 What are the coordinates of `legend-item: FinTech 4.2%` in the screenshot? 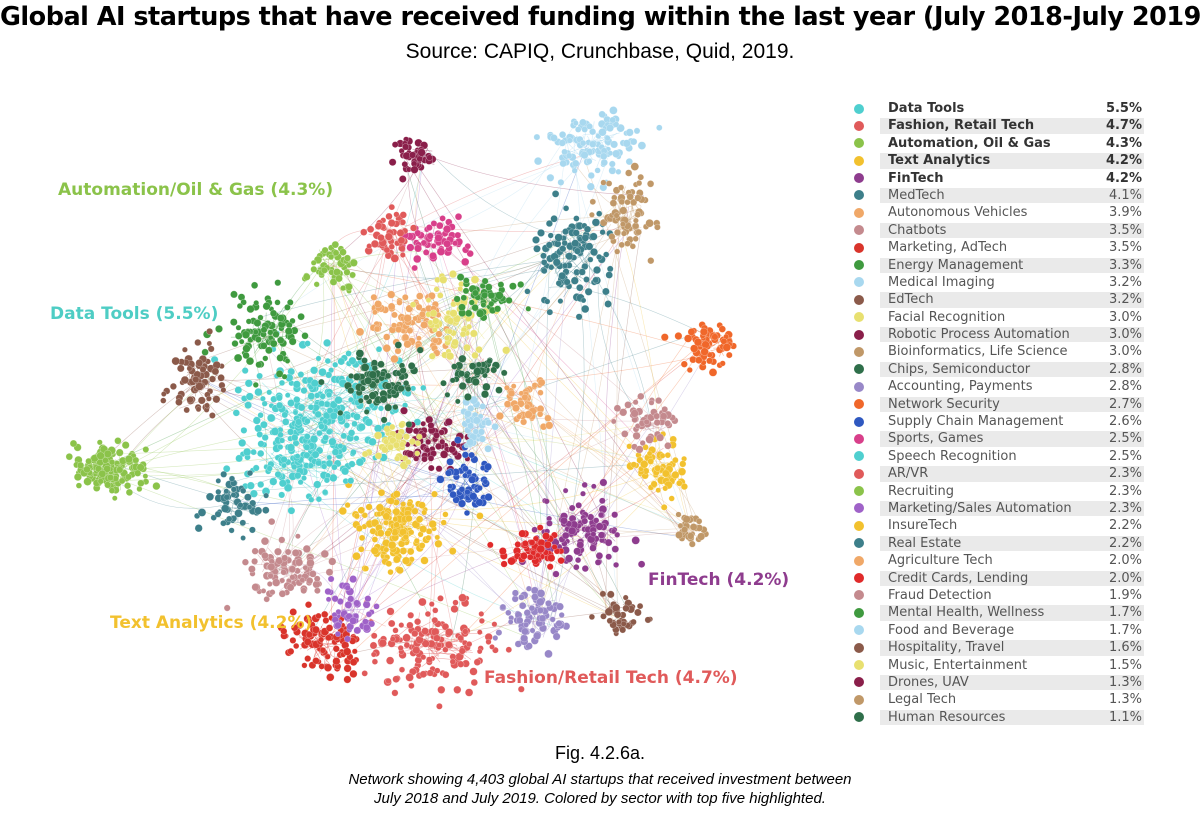 It's located at (996, 178).